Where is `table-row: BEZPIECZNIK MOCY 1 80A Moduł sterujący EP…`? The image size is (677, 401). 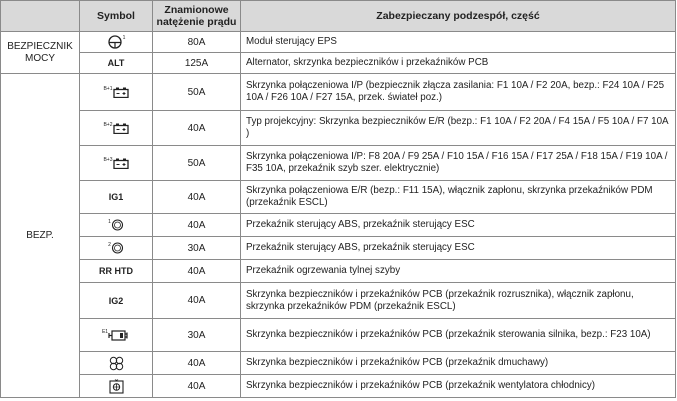
table-row: BEZPIECZNIK MOCY 1 80A Moduł sterujący EP… is located at coordinates (338, 52).